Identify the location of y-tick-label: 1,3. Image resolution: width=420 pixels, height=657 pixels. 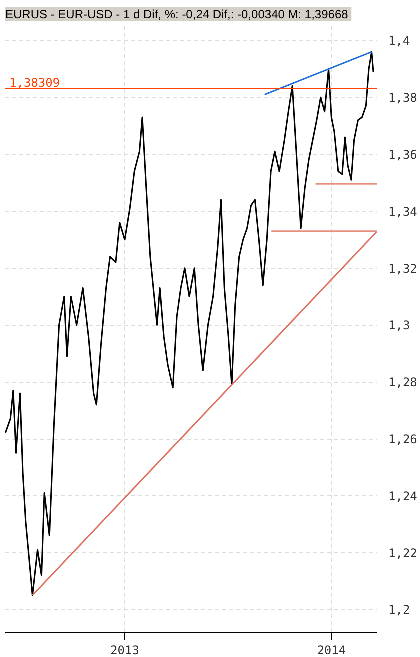
(399, 325).